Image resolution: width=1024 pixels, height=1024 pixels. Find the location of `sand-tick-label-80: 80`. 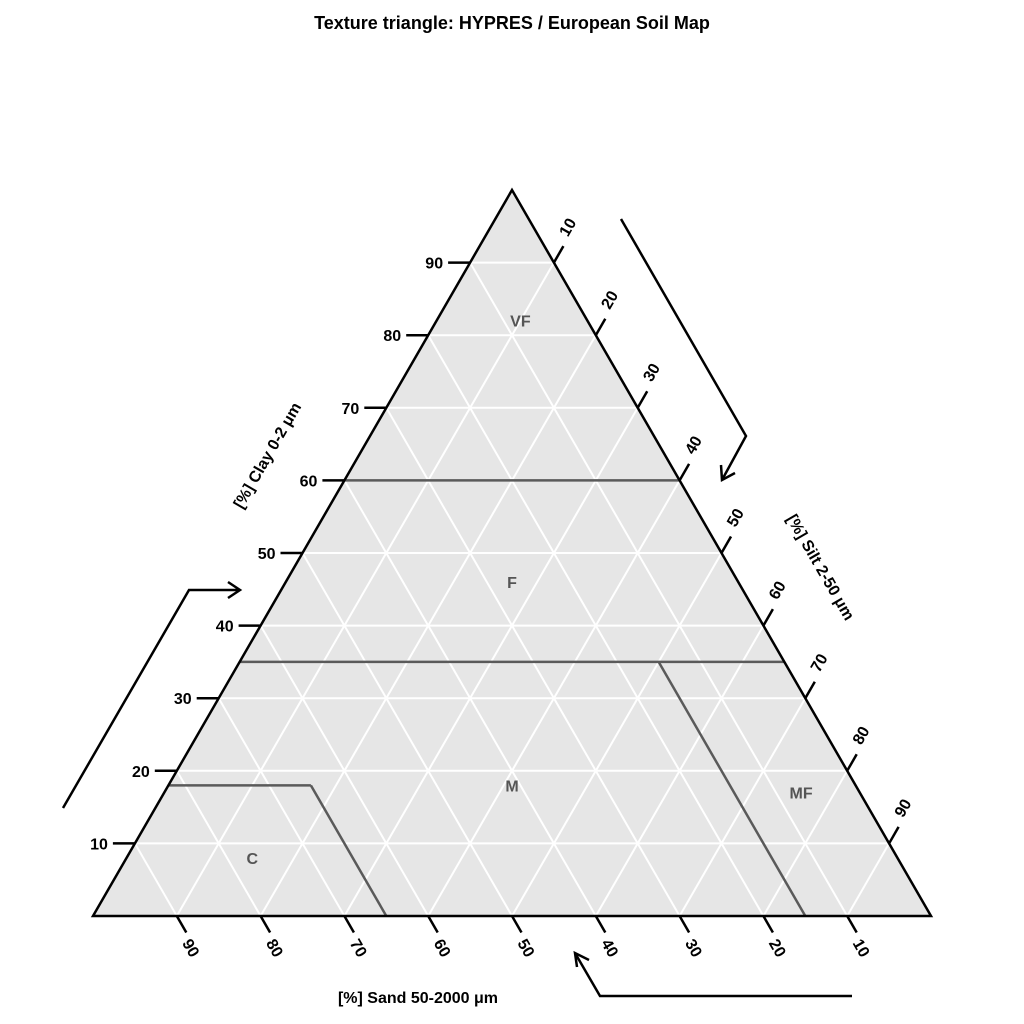

sand-tick-label-80: 80 is located at coordinates (274, 949).